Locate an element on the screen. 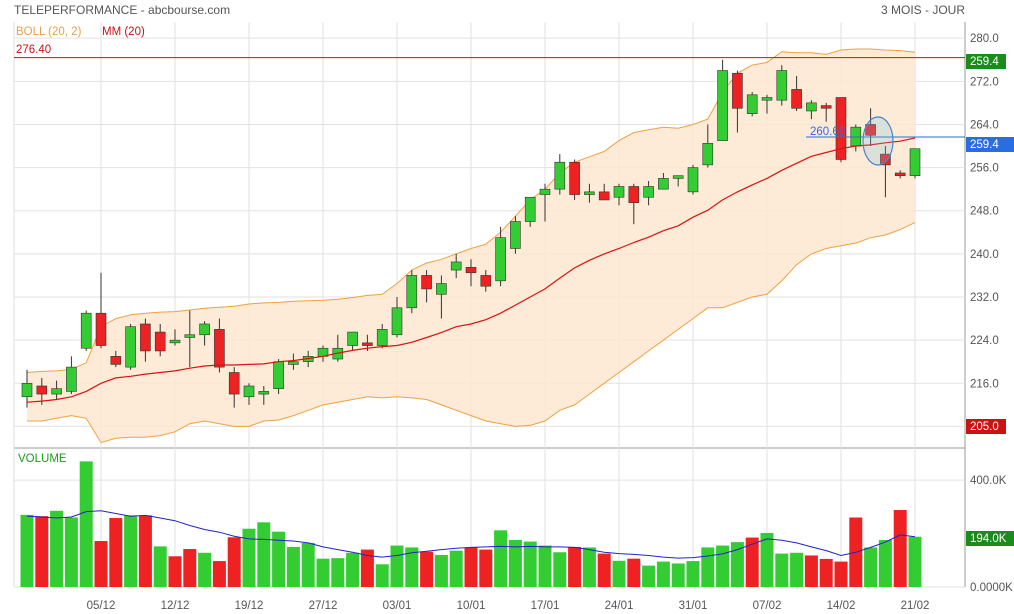 Image resolution: width=1014 pixels, height=614 pixels. price-tick-label: 216.0 is located at coordinates (984, 384).